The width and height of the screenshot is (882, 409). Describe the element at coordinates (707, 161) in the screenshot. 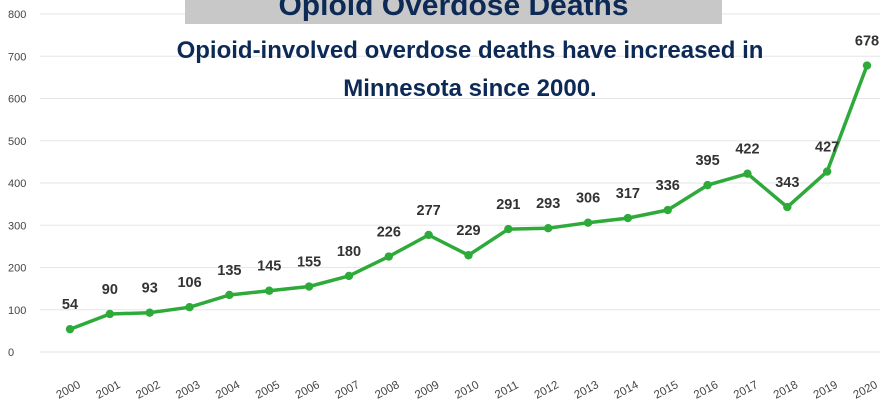

I see `data-label: 395` at that location.